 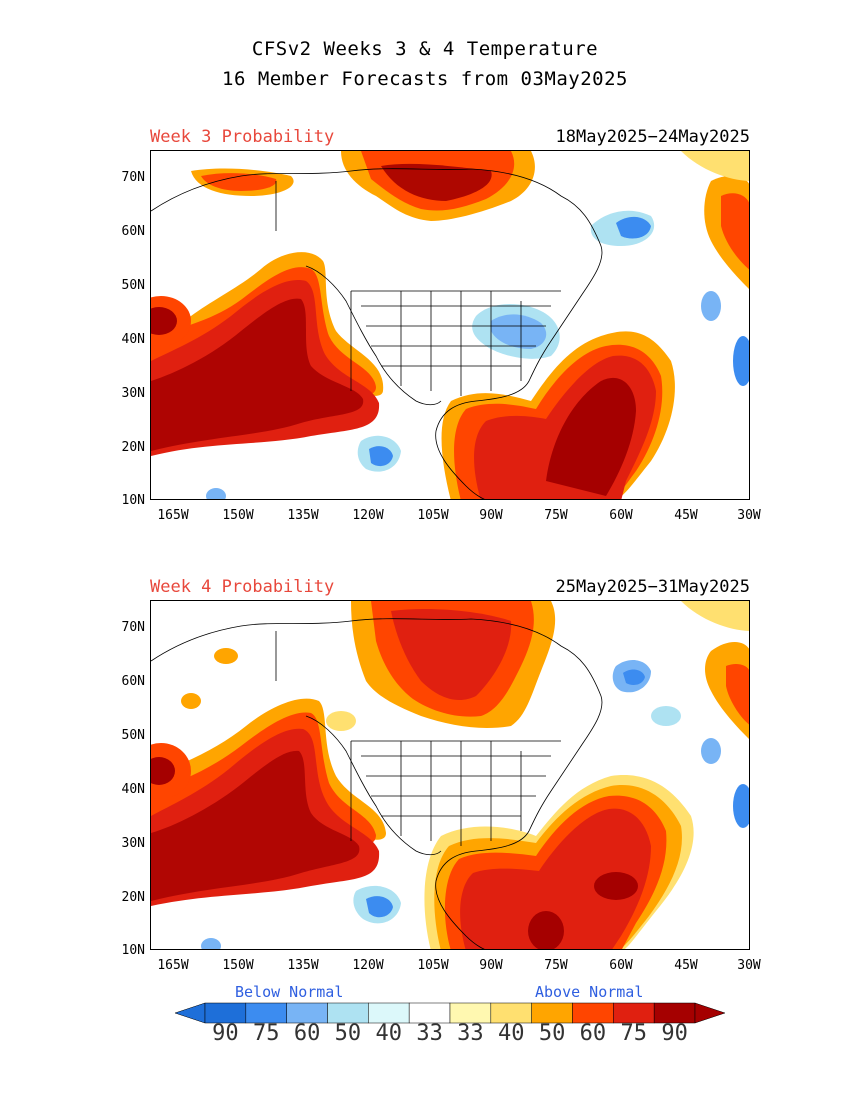 What do you see at coordinates (709, 1013) in the screenshot?
I see `legend-arrow-right` at bounding box center [709, 1013].